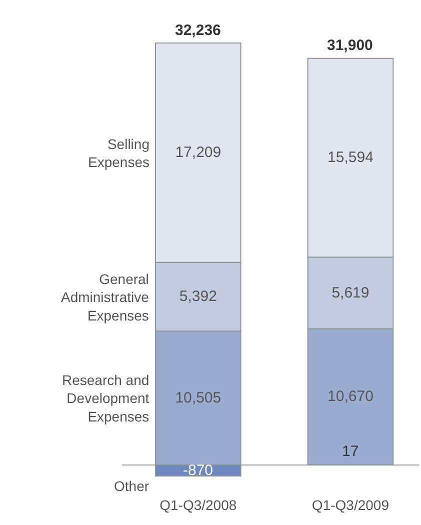  I want to click on x-tick-label: Q1-Q3/2009, so click(351, 505).